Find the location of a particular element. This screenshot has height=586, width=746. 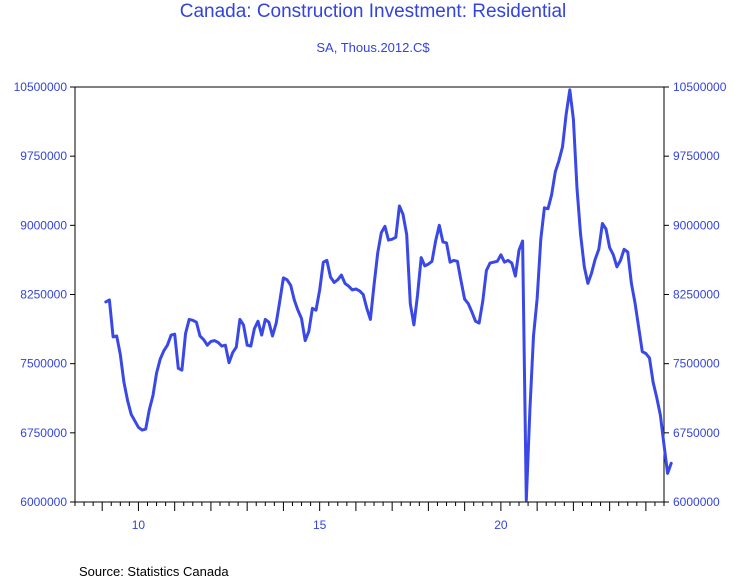

y-tick-label-right: 9750000 is located at coordinates (696, 156).